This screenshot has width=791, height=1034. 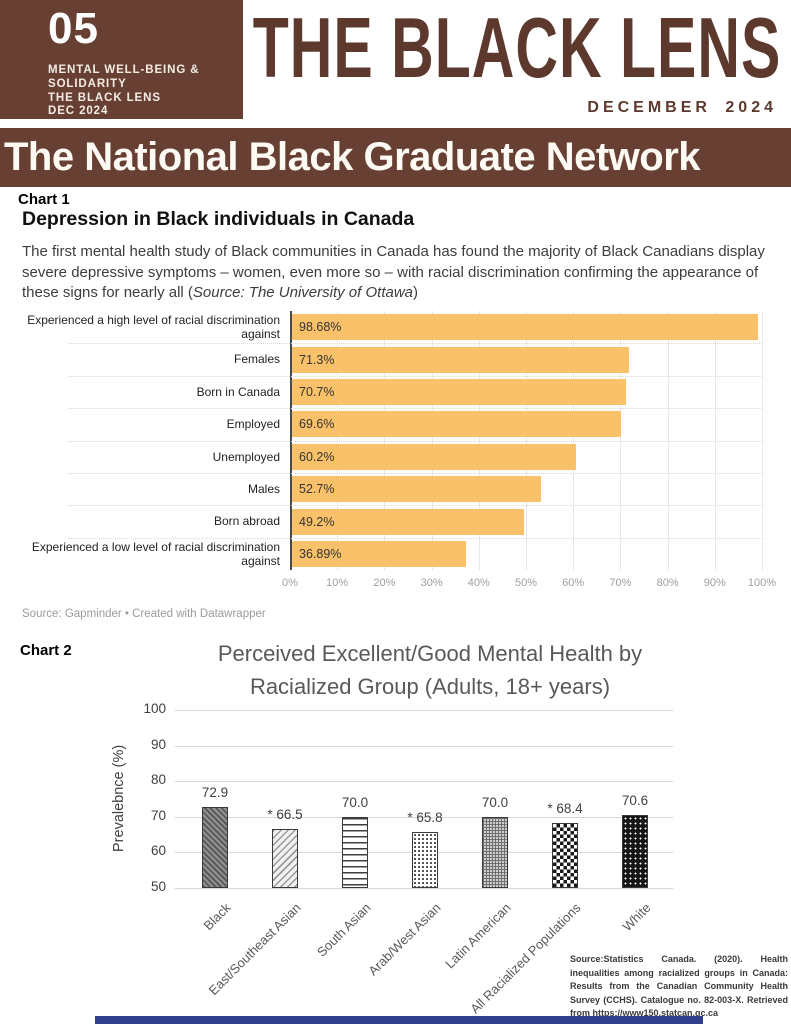 What do you see at coordinates (384, 583) in the screenshot?
I see `chart1-x-tick: 20%` at bounding box center [384, 583].